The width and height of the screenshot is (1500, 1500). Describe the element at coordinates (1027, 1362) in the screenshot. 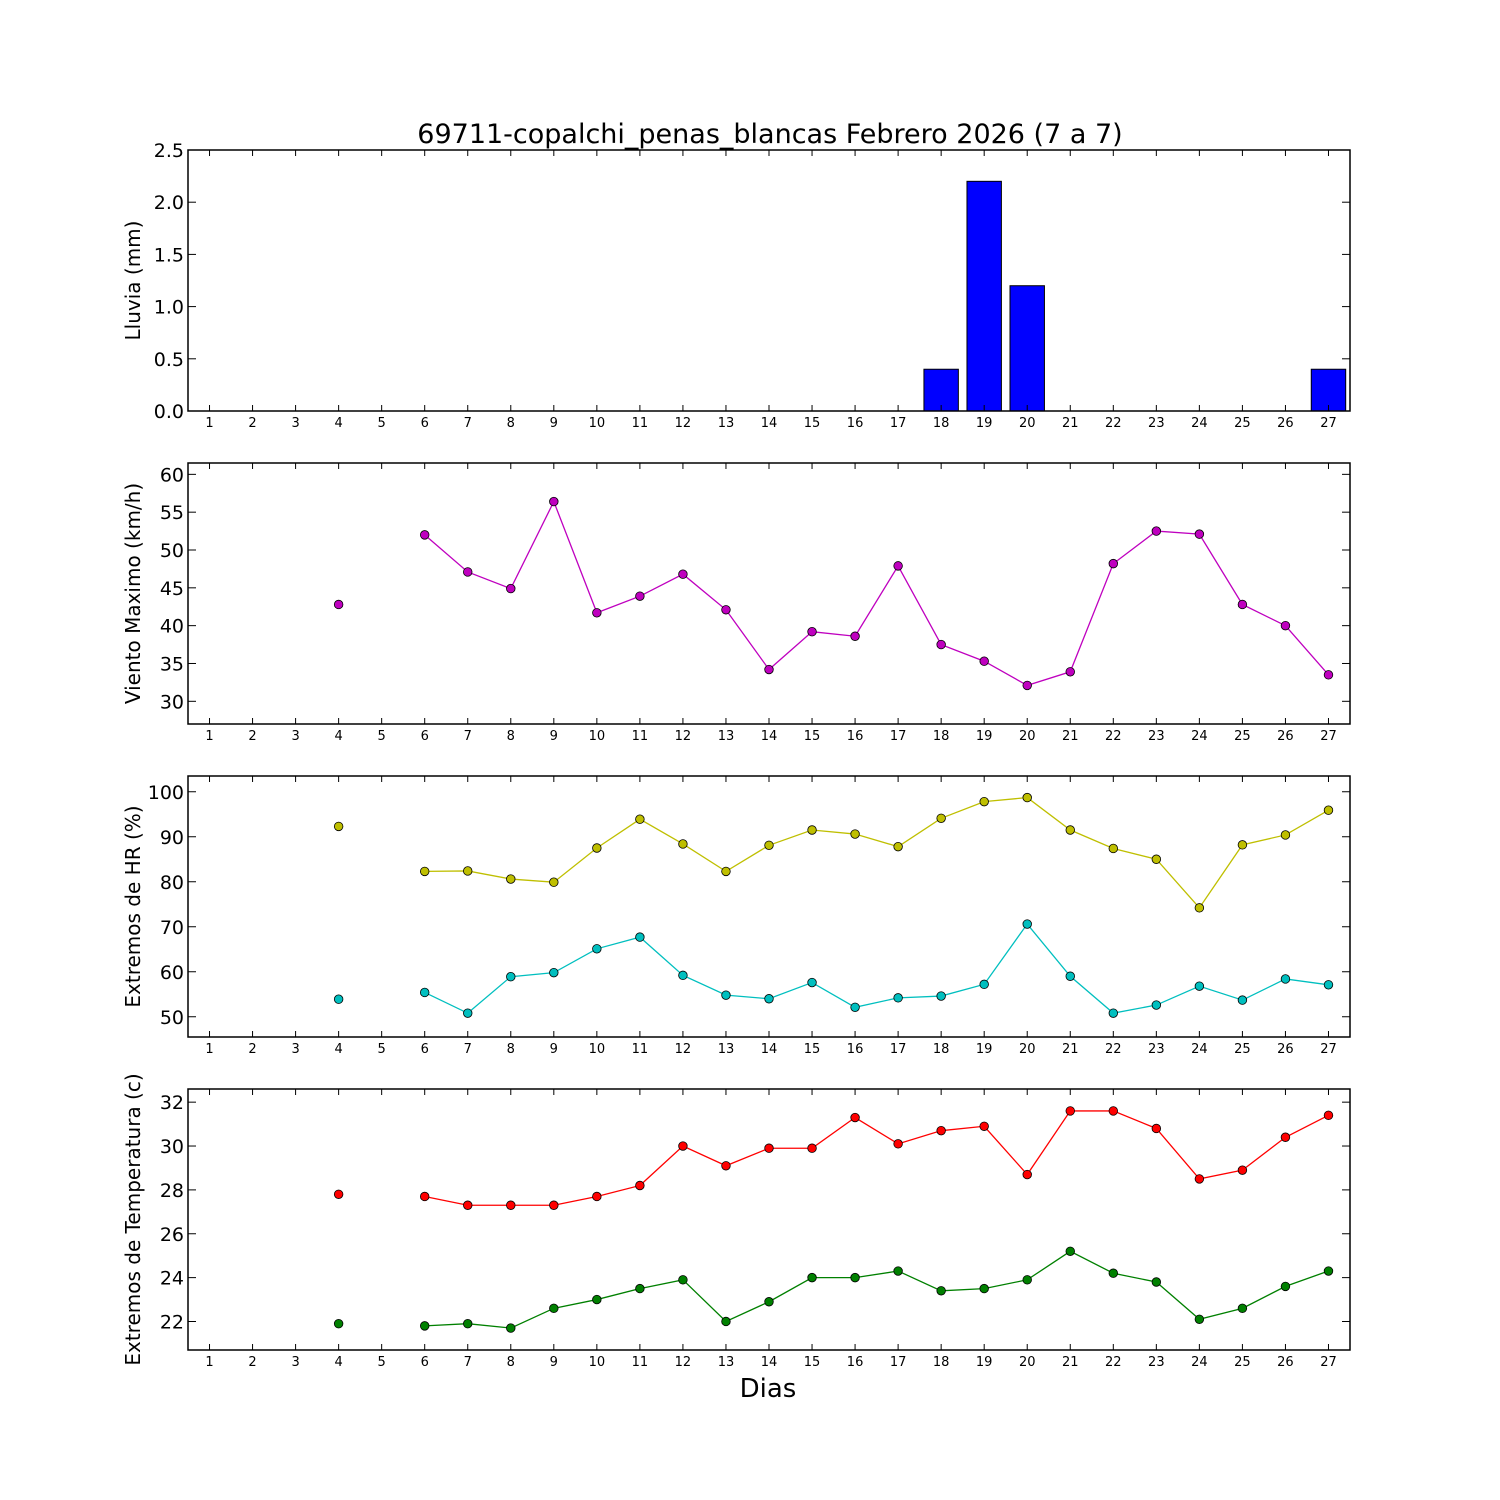

I see `x-tick-label: 20` at that location.